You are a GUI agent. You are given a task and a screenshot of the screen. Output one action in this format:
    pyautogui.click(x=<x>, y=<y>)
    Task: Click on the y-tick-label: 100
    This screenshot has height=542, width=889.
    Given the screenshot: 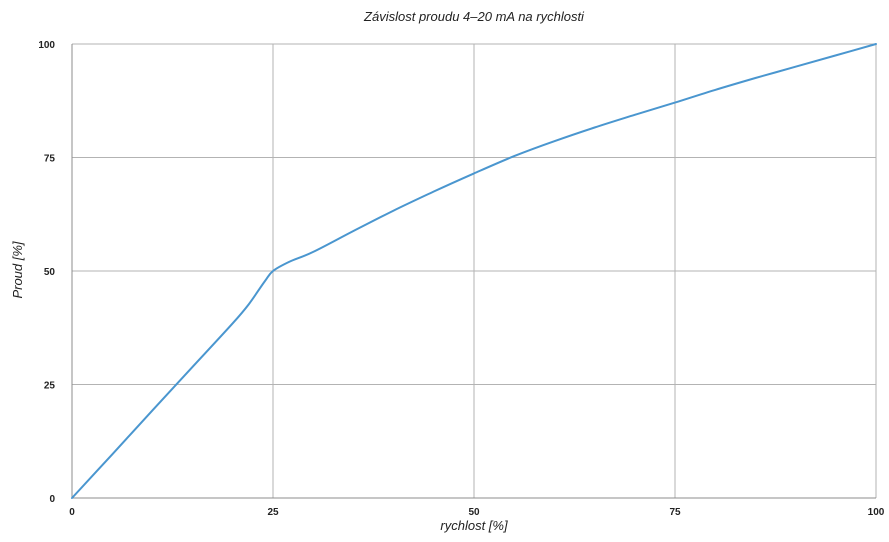 What is the action you would take?
    pyautogui.click(x=46, y=45)
    